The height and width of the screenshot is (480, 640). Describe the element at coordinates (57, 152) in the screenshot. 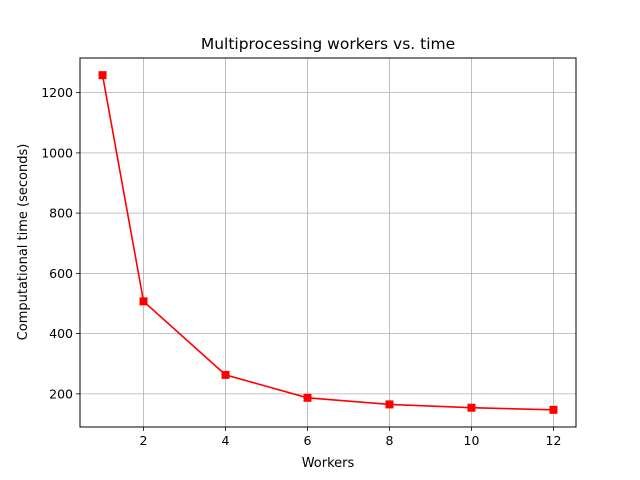

I see `y-tick-label: 1000` at that location.